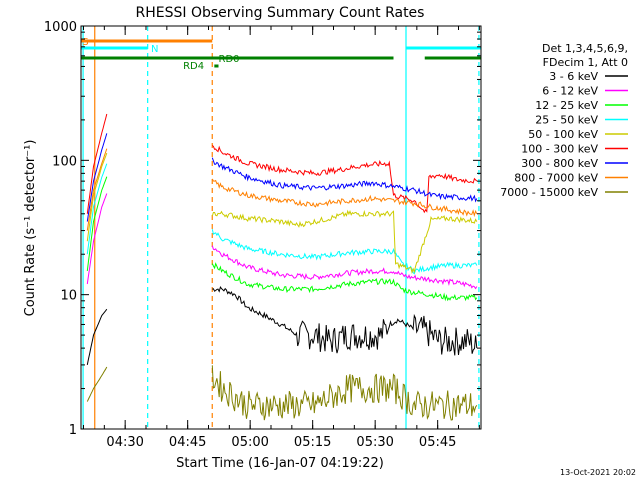 Image resolution: width=640 pixels, height=480 pixels. I want to click on state-bars: S N RD0 RD4, so click(281, 54).